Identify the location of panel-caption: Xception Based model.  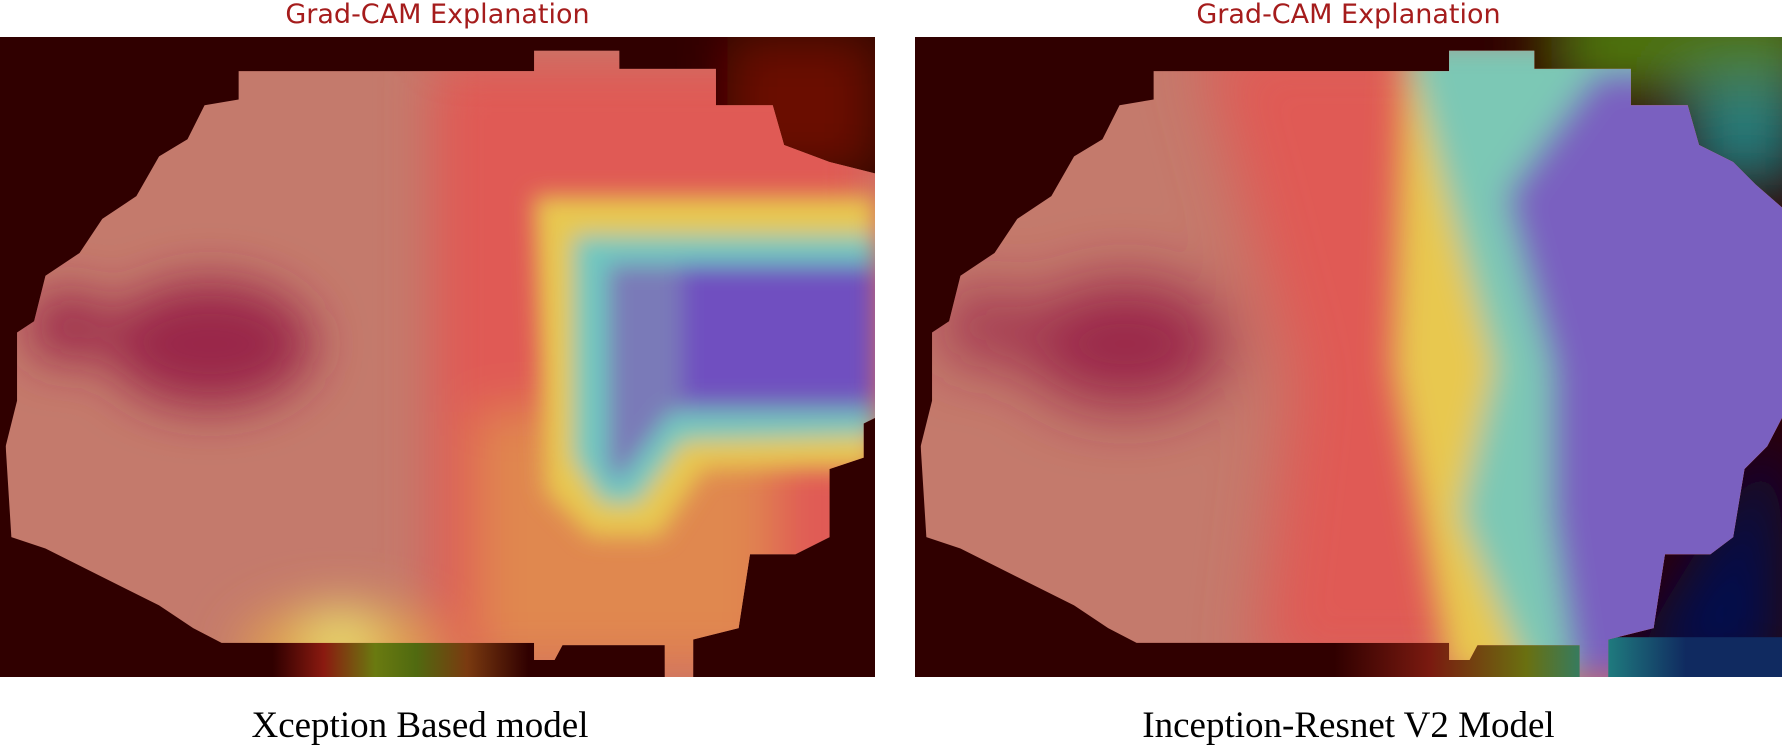
(420, 725).